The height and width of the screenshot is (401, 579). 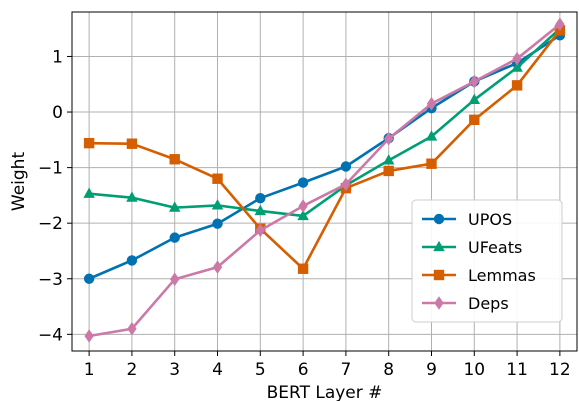 What do you see at coordinates (439, 275) in the screenshot?
I see `legend-marker-lemmas` at bounding box center [439, 275].